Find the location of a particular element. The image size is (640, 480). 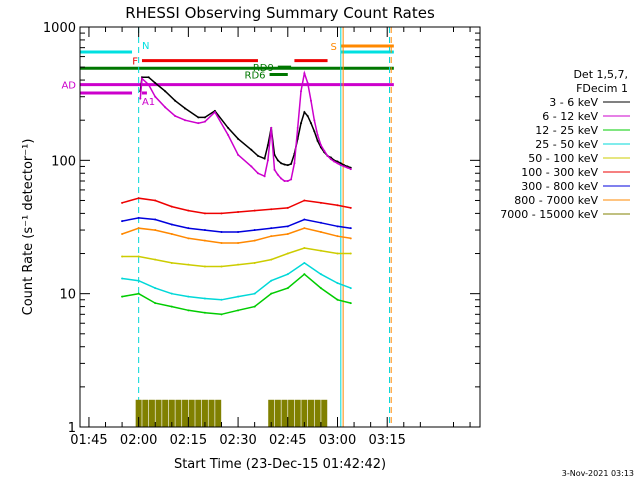

x-tick-label: 02:00 is located at coordinates (138, 440).